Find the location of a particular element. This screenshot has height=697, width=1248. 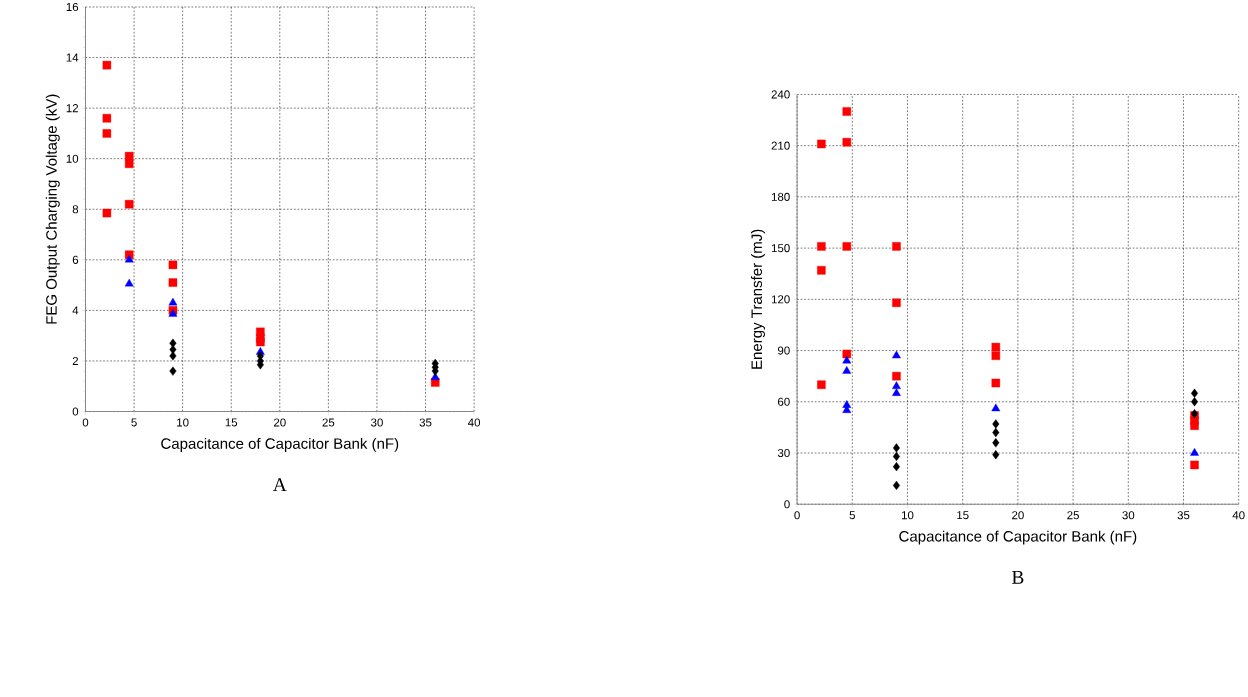

y-tick-label: 8 is located at coordinates (75, 209).